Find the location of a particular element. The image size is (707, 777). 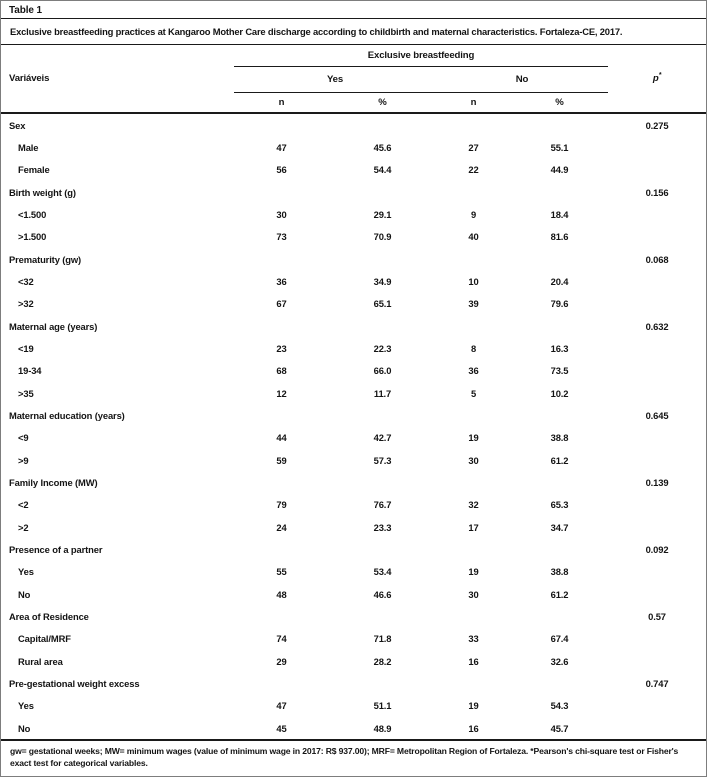

yes-n-cell: 74 is located at coordinates (281, 639).